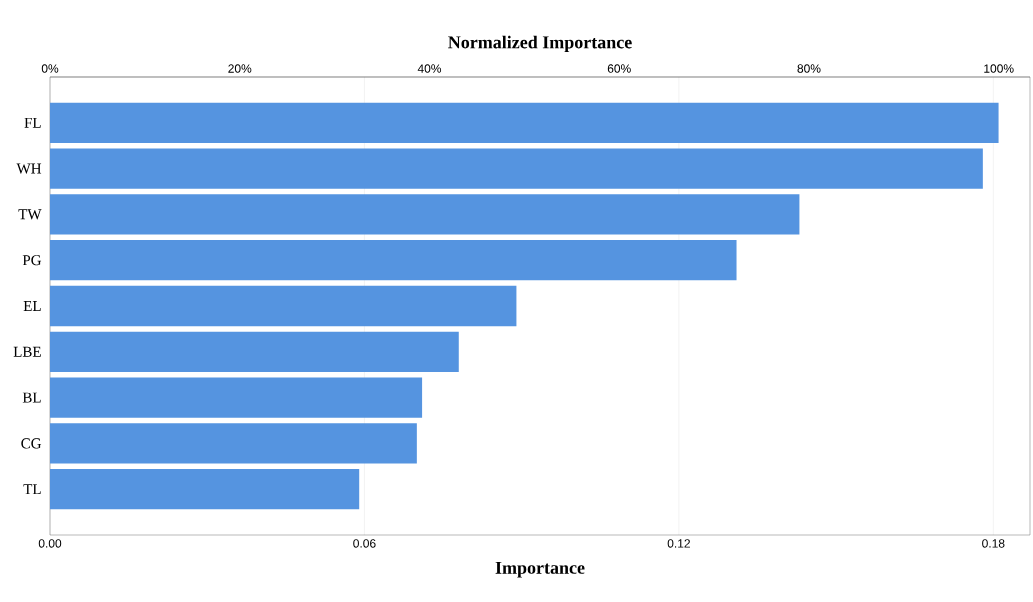 Image resolution: width=1033 pixels, height=602 pixels. What do you see at coordinates (540, 569) in the screenshot?
I see `x-axis-title: Importance` at bounding box center [540, 569].